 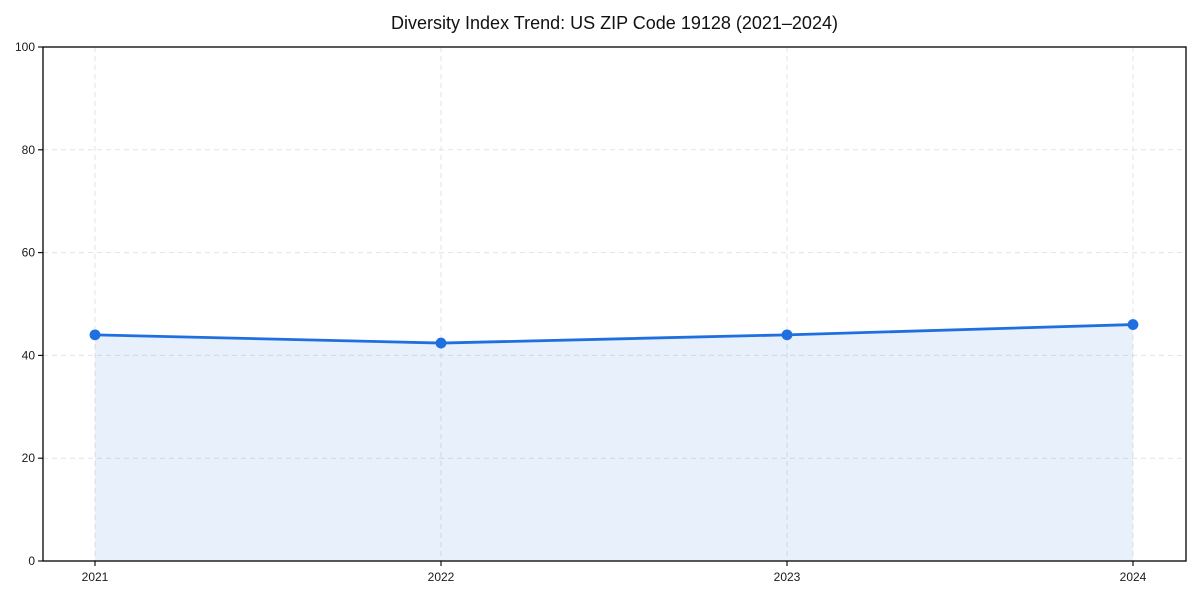 What do you see at coordinates (29, 150) in the screenshot?
I see `y-tick-label: 80` at bounding box center [29, 150].